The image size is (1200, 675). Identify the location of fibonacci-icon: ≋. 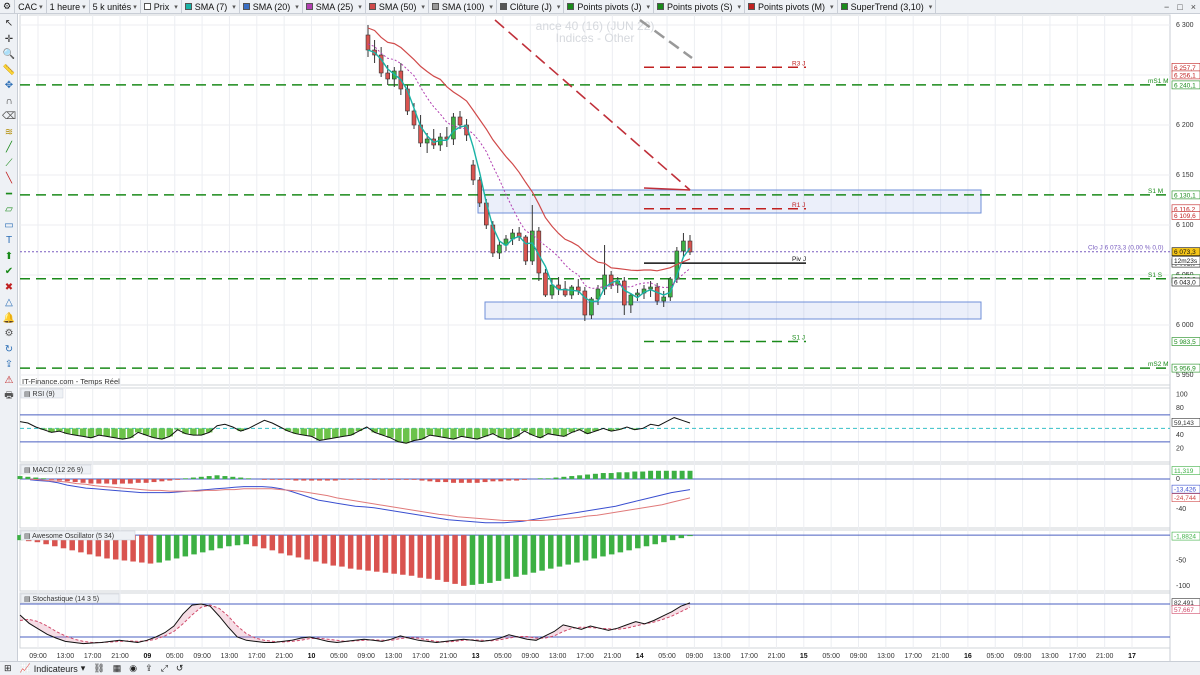
(9, 132).